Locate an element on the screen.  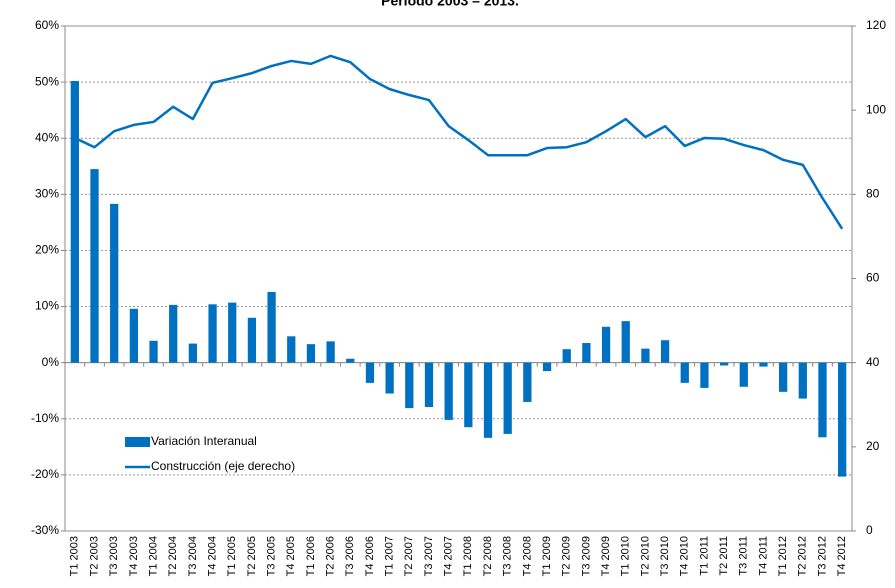
y-tick-label: -10% is located at coordinates (45, 418).